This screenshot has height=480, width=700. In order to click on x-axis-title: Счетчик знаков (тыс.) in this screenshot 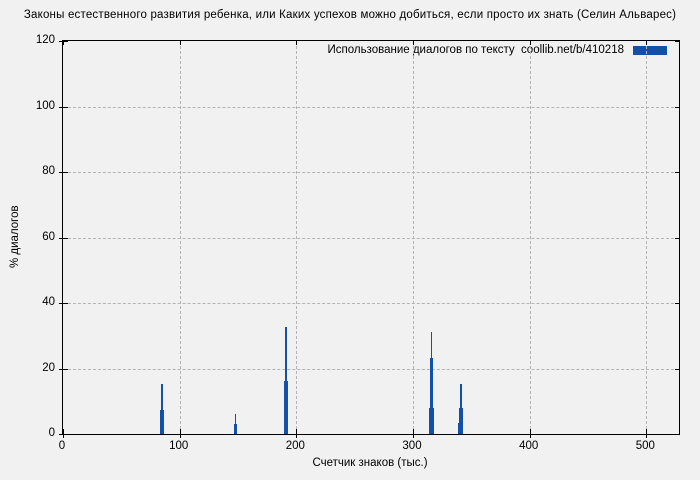, I will do `click(370, 463)`.